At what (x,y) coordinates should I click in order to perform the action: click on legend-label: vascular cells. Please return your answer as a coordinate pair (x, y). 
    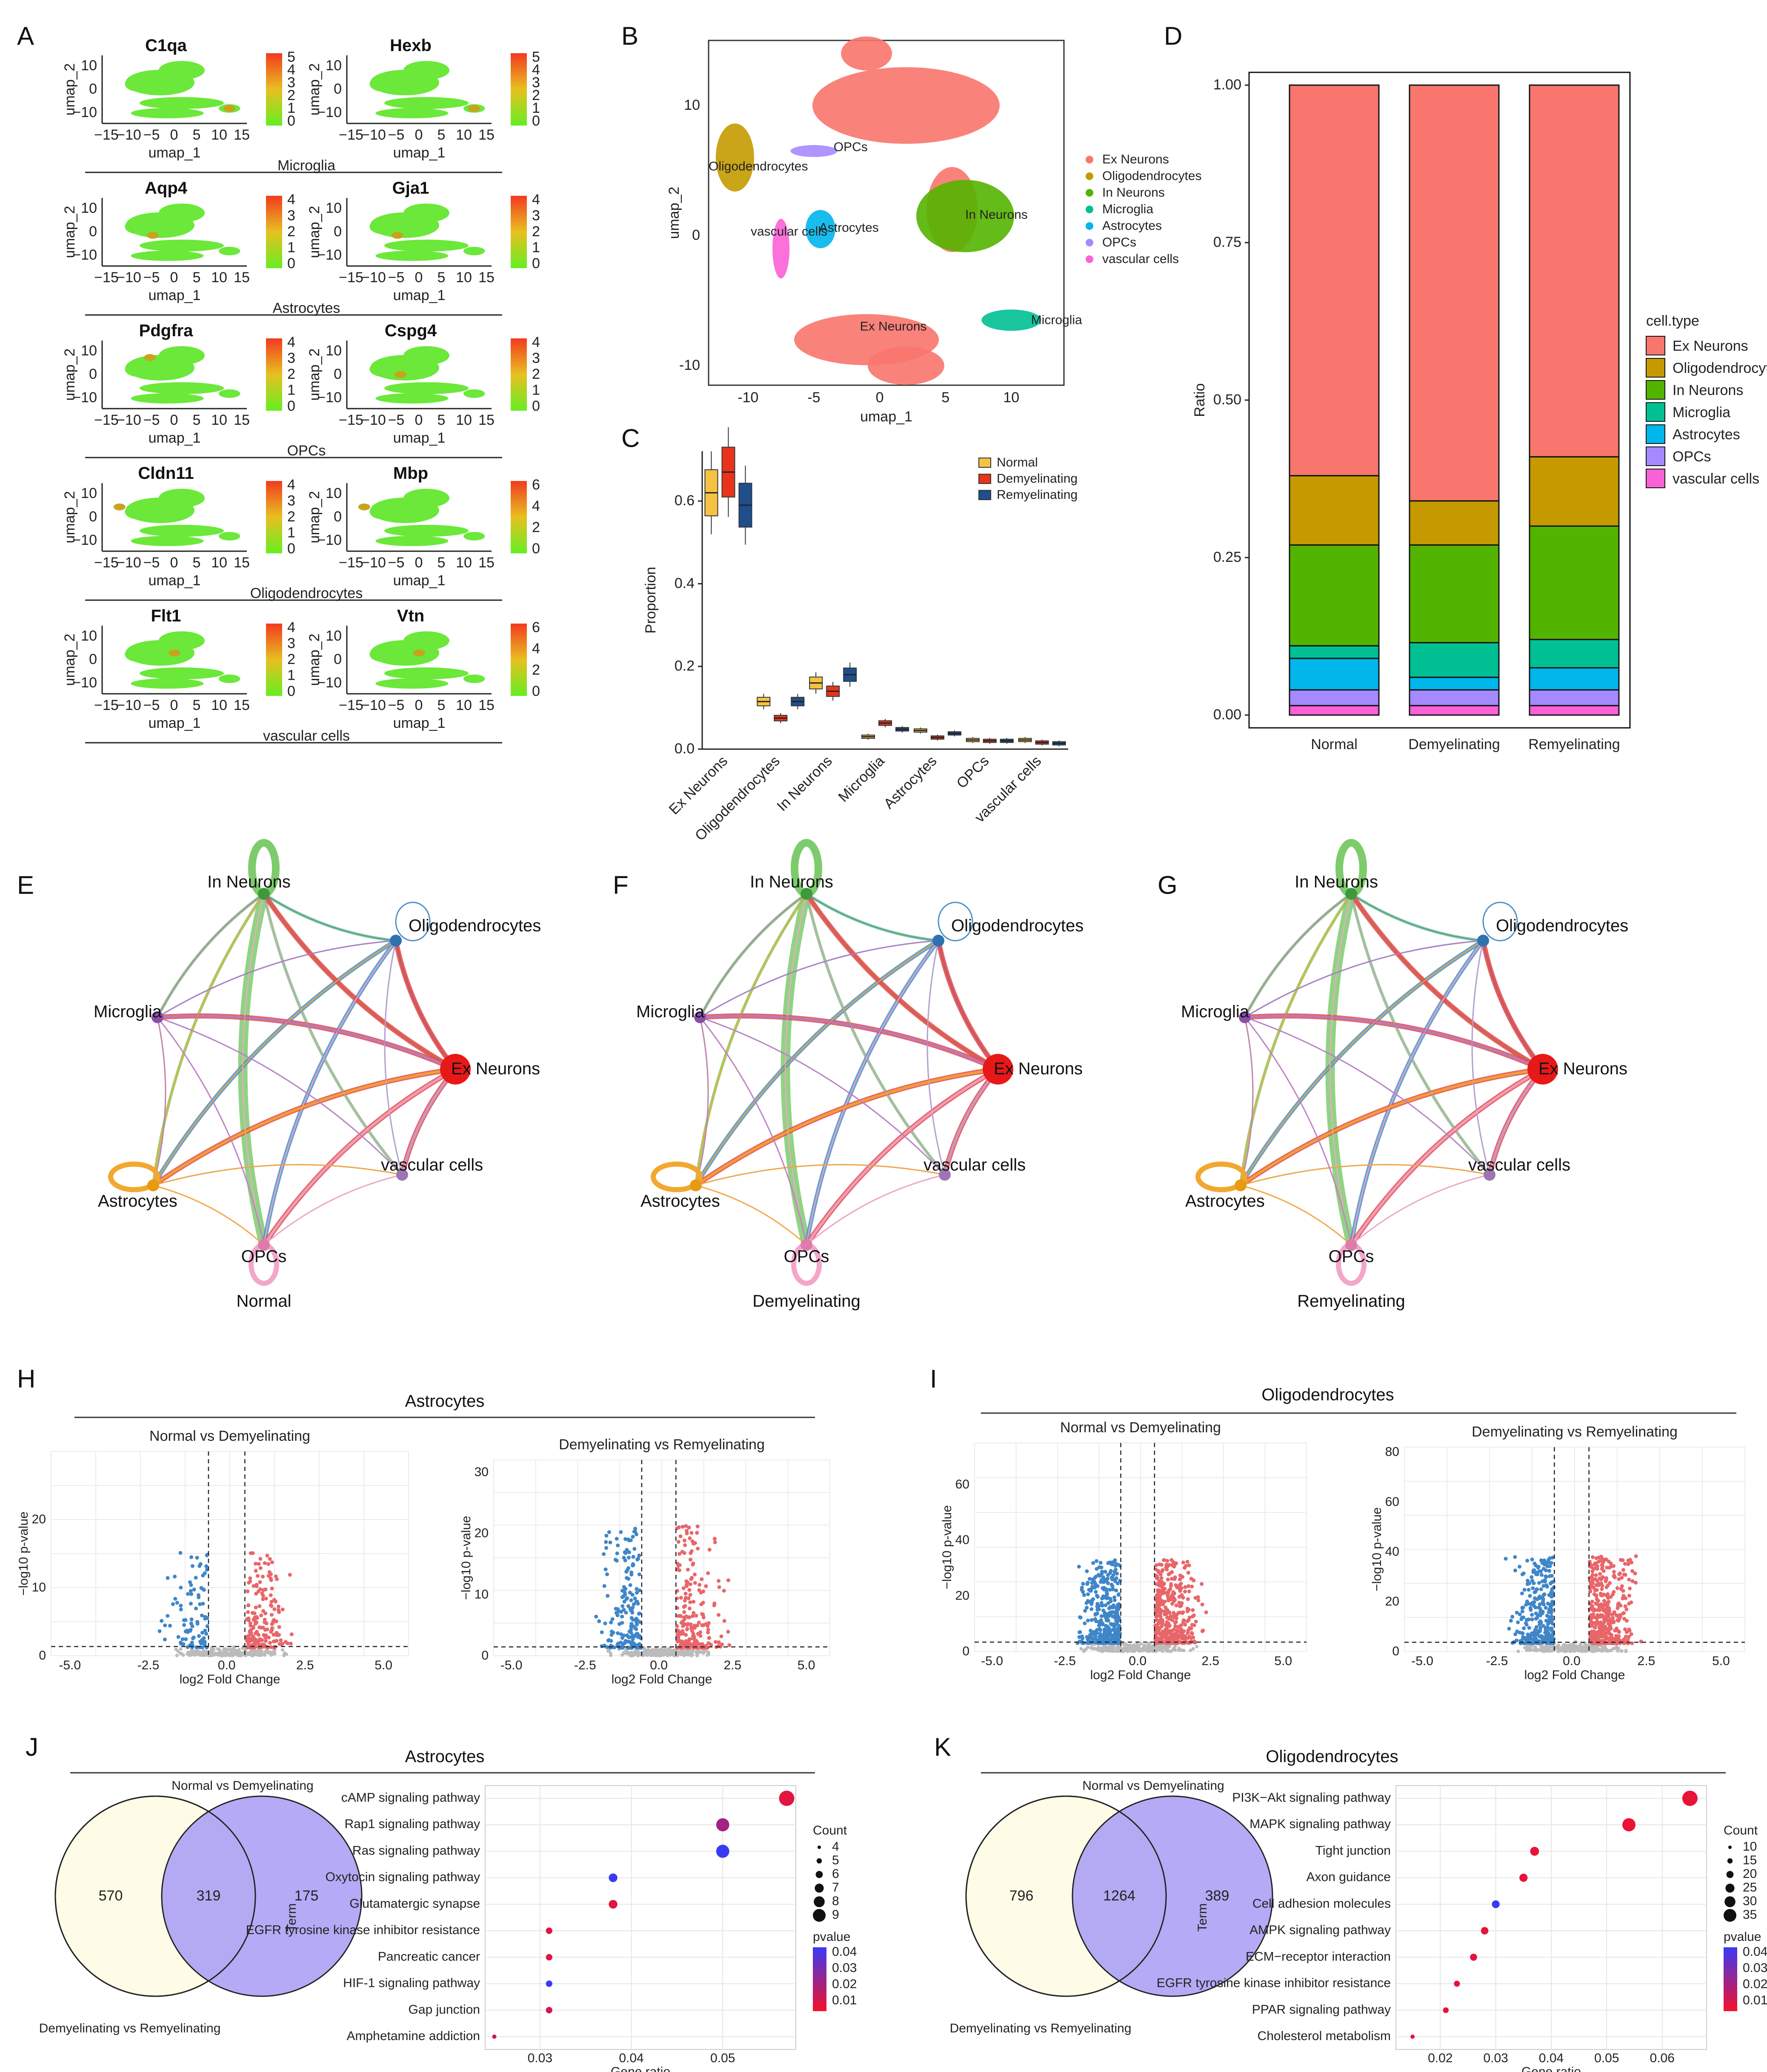
    Looking at the image, I should click on (1716, 479).